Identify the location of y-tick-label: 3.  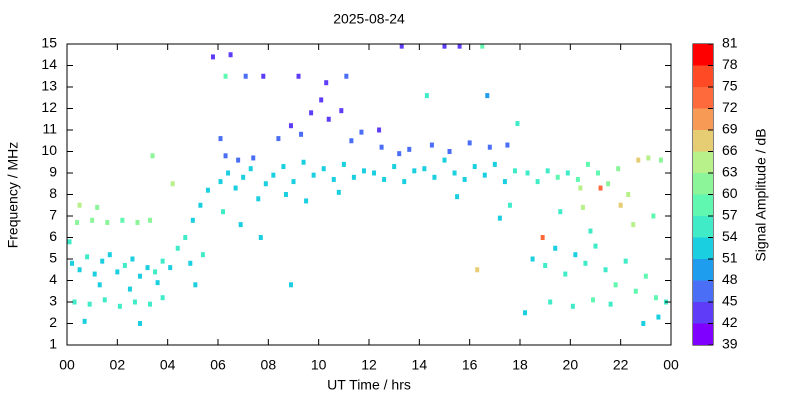
(53, 301).